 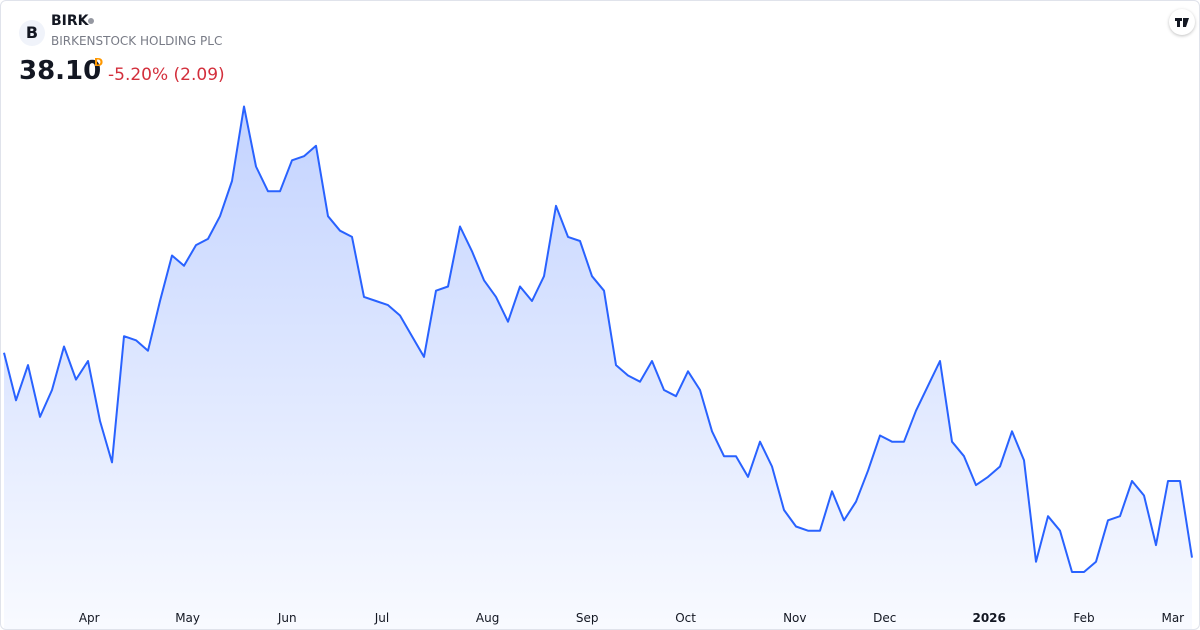 I want to click on logo-glyph, so click(x=1182, y=22).